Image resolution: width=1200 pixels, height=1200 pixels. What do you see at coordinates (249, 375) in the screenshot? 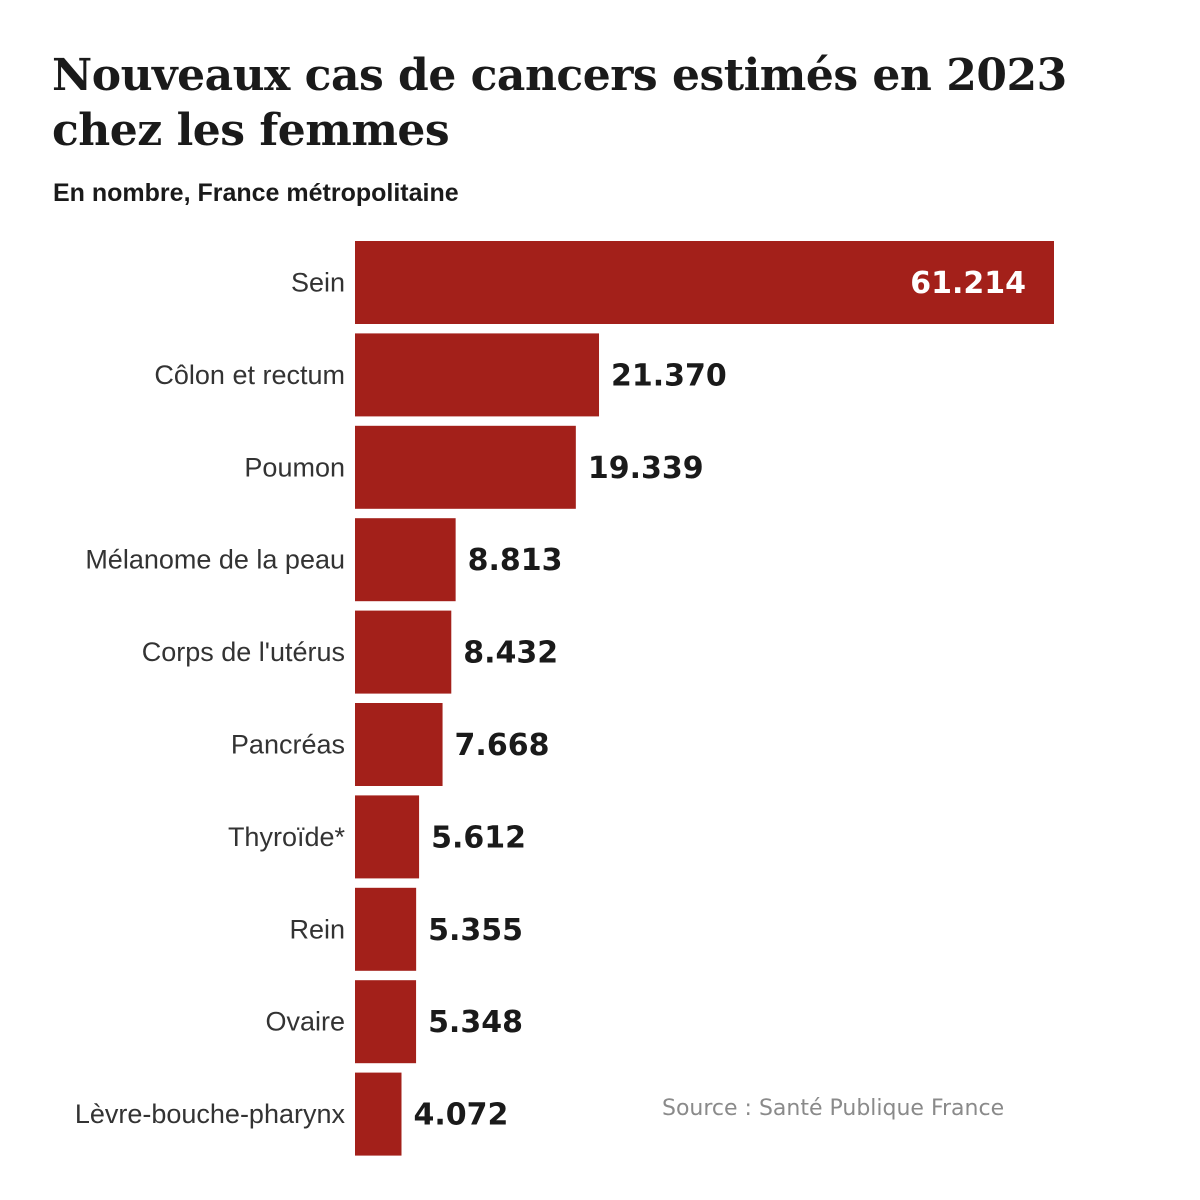
I see `category-label-1: Côlon et rectum` at bounding box center [249, 375].